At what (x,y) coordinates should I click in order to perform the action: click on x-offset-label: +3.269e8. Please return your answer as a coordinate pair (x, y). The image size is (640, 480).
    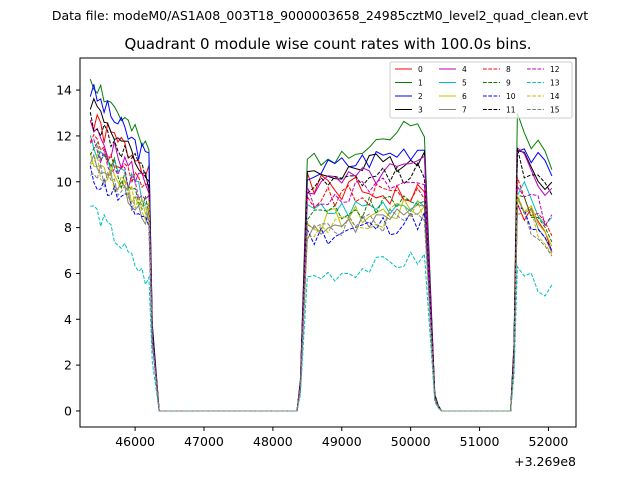
    Looking at the image, I should click on (545, 461).